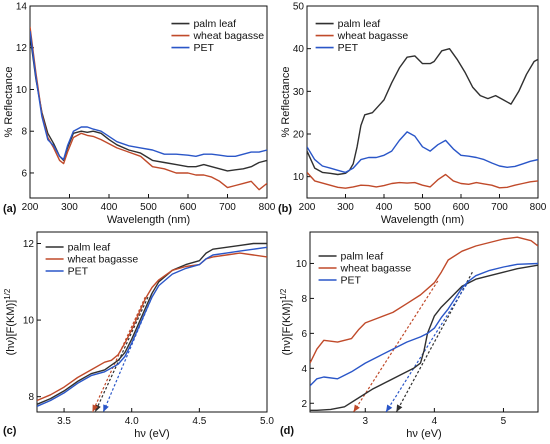 The width and height of the screenshot is (550, 444). What do you see at coordinates (10, 209) in the screenshot?
I see `panel-label: (a)` at bounding box center [10, 209].